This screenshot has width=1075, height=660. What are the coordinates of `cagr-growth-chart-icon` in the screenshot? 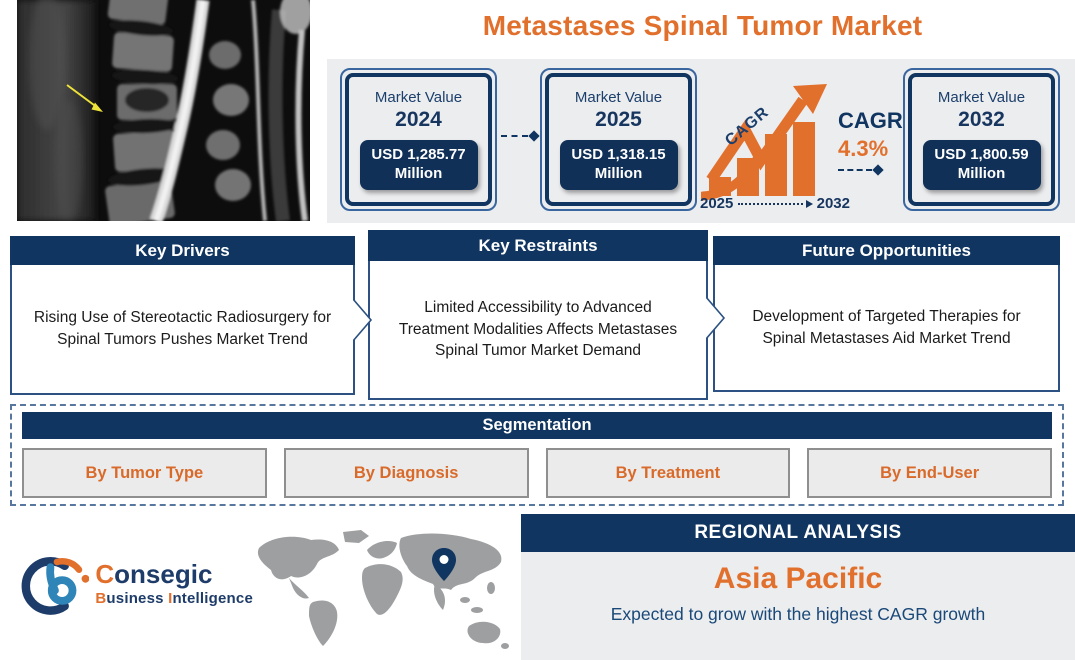 It's located at (764, 142).